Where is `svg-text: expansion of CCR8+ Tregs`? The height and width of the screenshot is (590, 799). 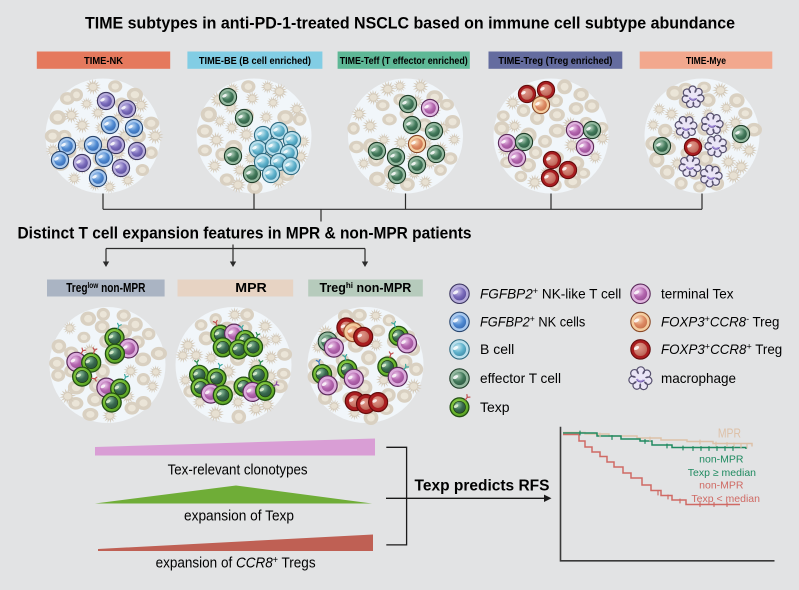
svg-text: expansion of CCR8+ Tregs is located at coordinates (236, 563).